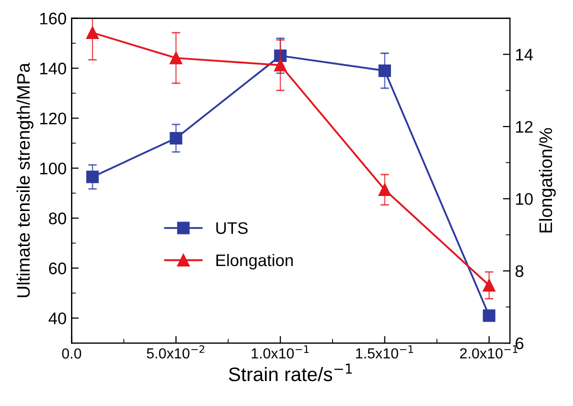 Image resolution: width=573 pixels, height=406 pixels. Describe the element at coordinates (53, 168) in the screenshot. I see `y-tick-label: 100` at that location.